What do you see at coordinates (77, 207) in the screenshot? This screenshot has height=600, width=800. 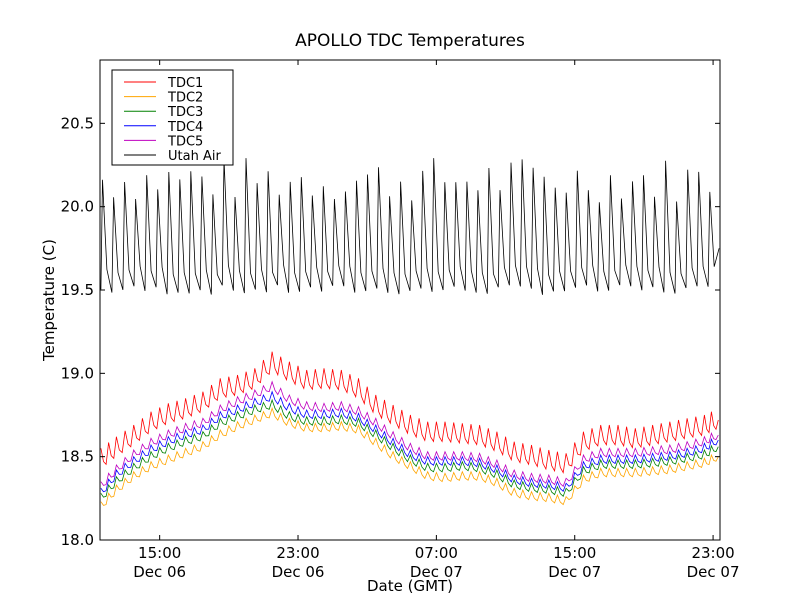 I see `y-tick-label: 20.0` at bounding box center [77, 207].